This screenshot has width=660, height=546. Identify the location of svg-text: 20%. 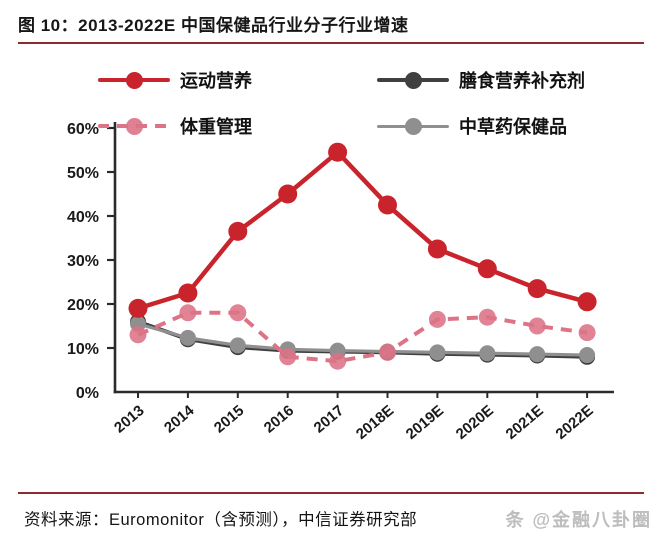
(83, 305).